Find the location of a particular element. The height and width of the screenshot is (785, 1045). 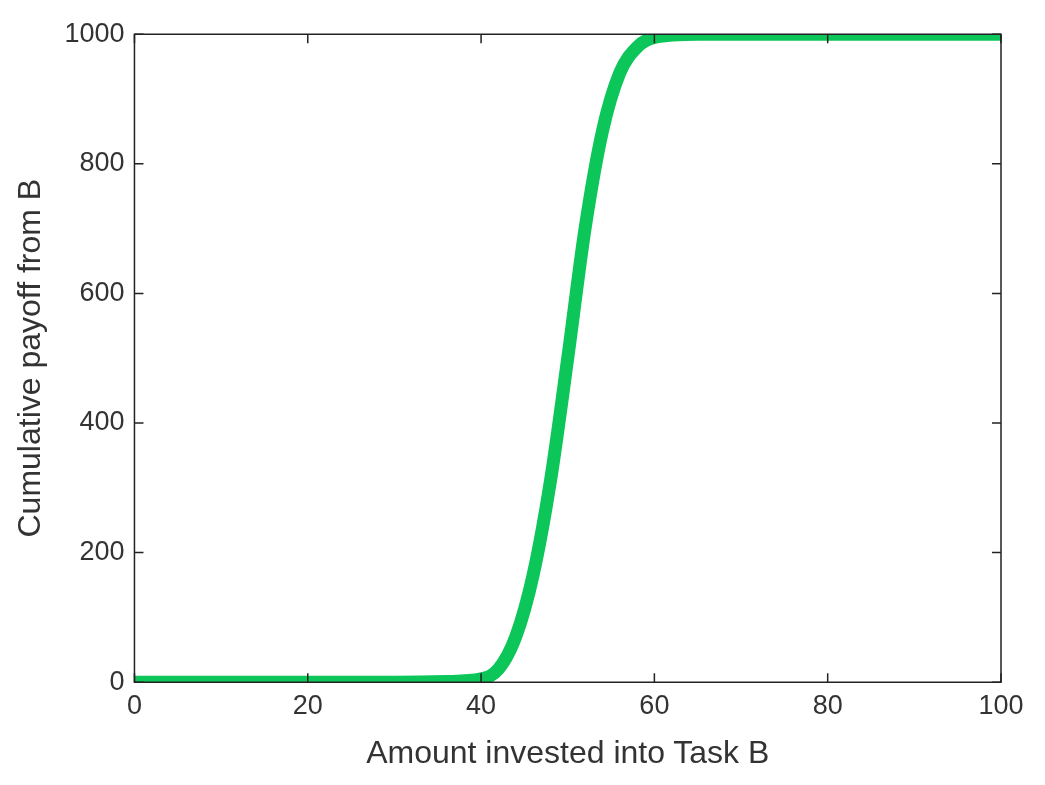

y-axis-title: Cumulative payoff from B is located at coordinates (29, 358).